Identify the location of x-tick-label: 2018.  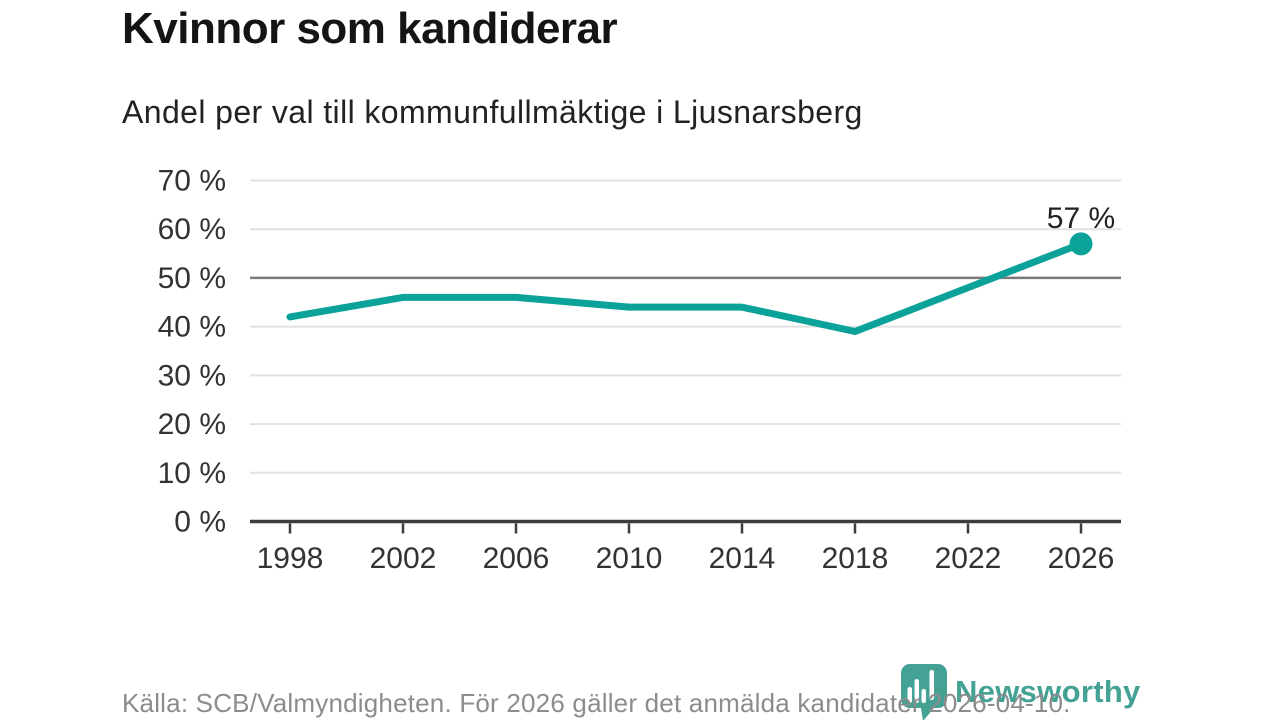
(855, 558).